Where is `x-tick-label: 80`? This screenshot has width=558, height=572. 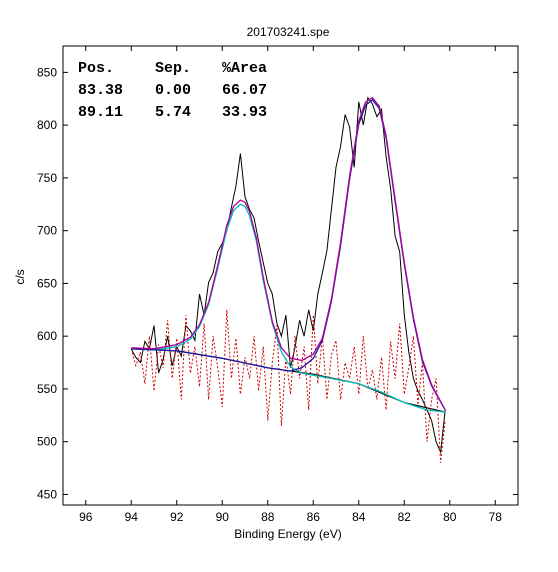 x-tick-label: 80 is located at coordinates (450, 517).